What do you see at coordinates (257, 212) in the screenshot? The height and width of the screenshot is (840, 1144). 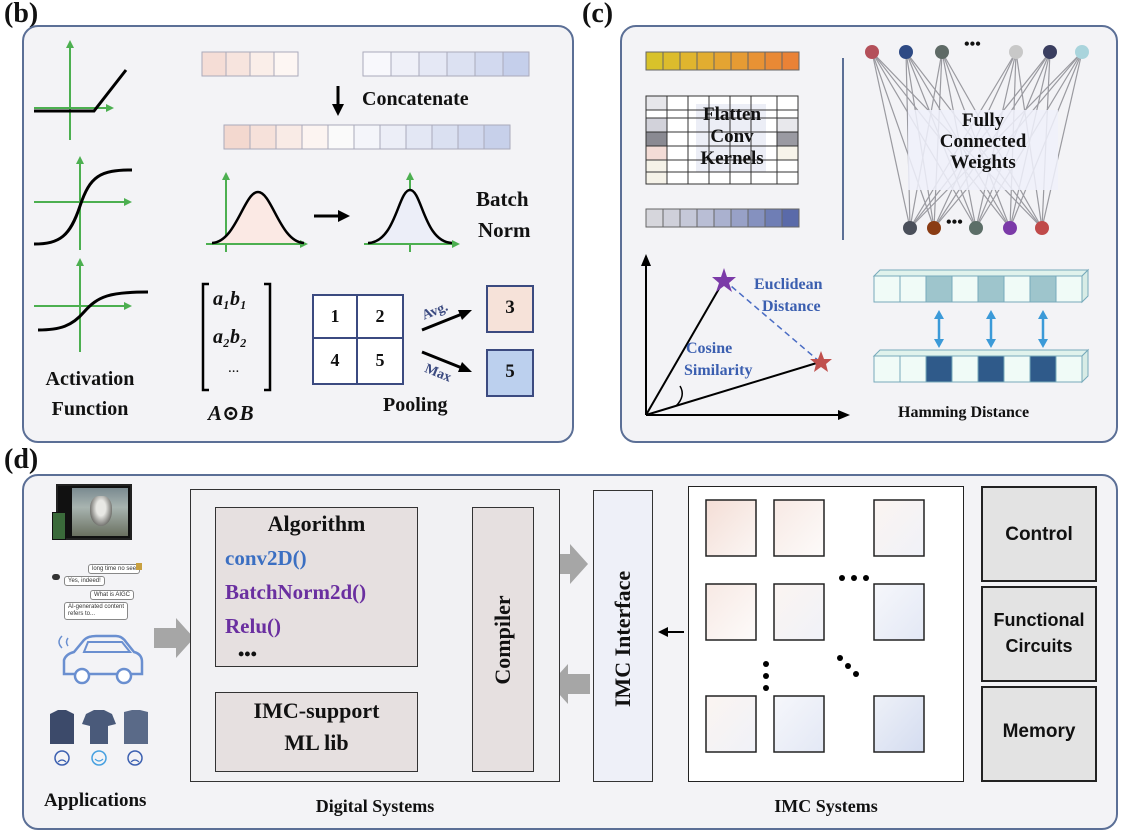 I see `gaussian-before` at bounding box center [257, 212].